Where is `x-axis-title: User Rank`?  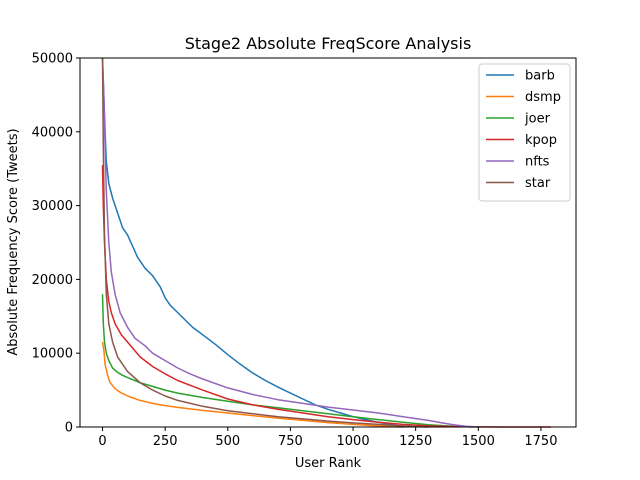 x-axis-title: User Rank is located at coordinates (328, 463).